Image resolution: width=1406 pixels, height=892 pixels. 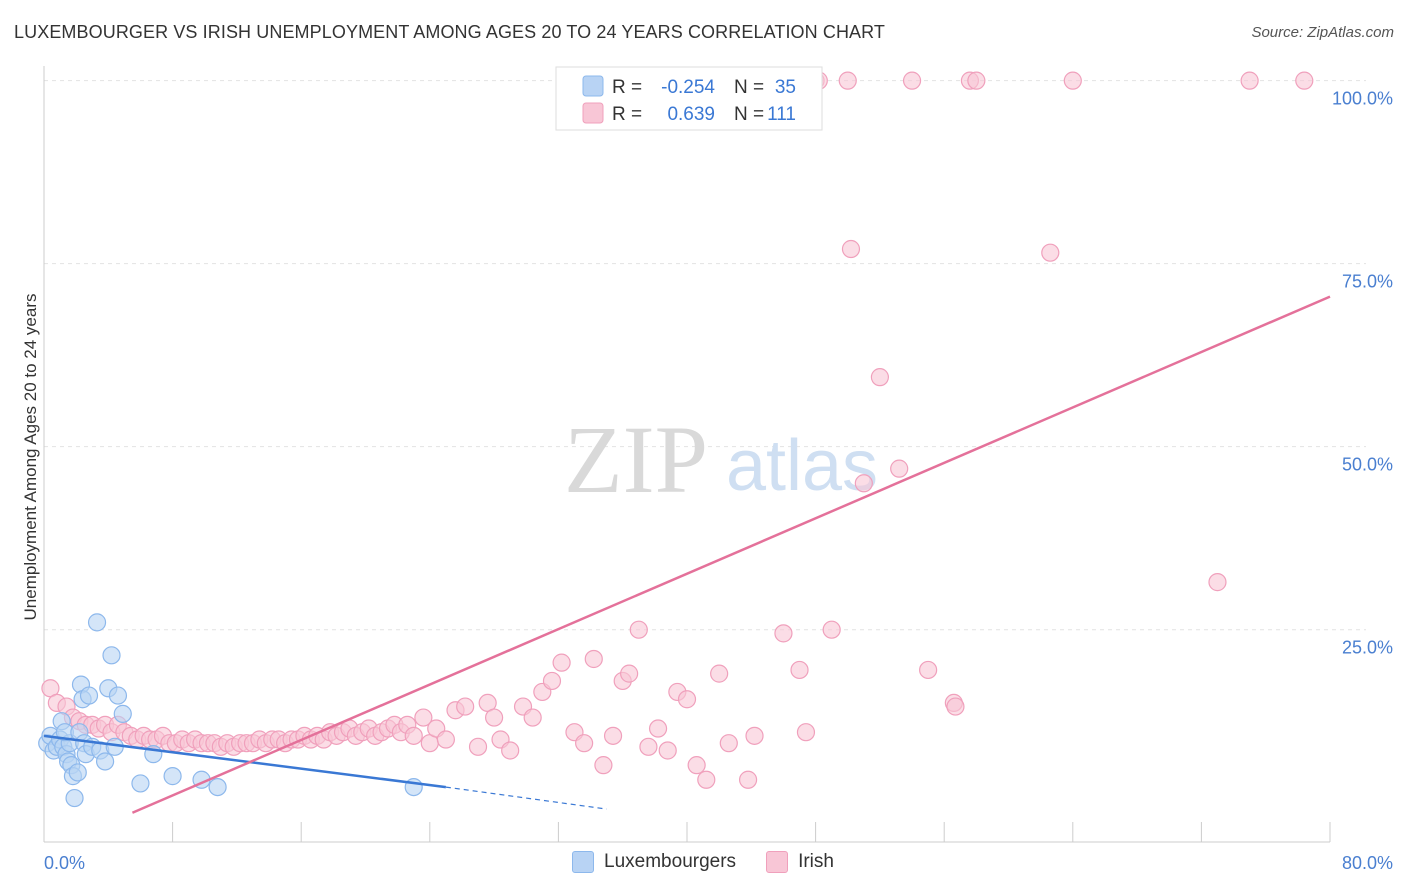 What do you see at coordinates (64, 863) in the screenshot?
I see `x-tick-label: 0.0%` at bounding box center [64, 863].